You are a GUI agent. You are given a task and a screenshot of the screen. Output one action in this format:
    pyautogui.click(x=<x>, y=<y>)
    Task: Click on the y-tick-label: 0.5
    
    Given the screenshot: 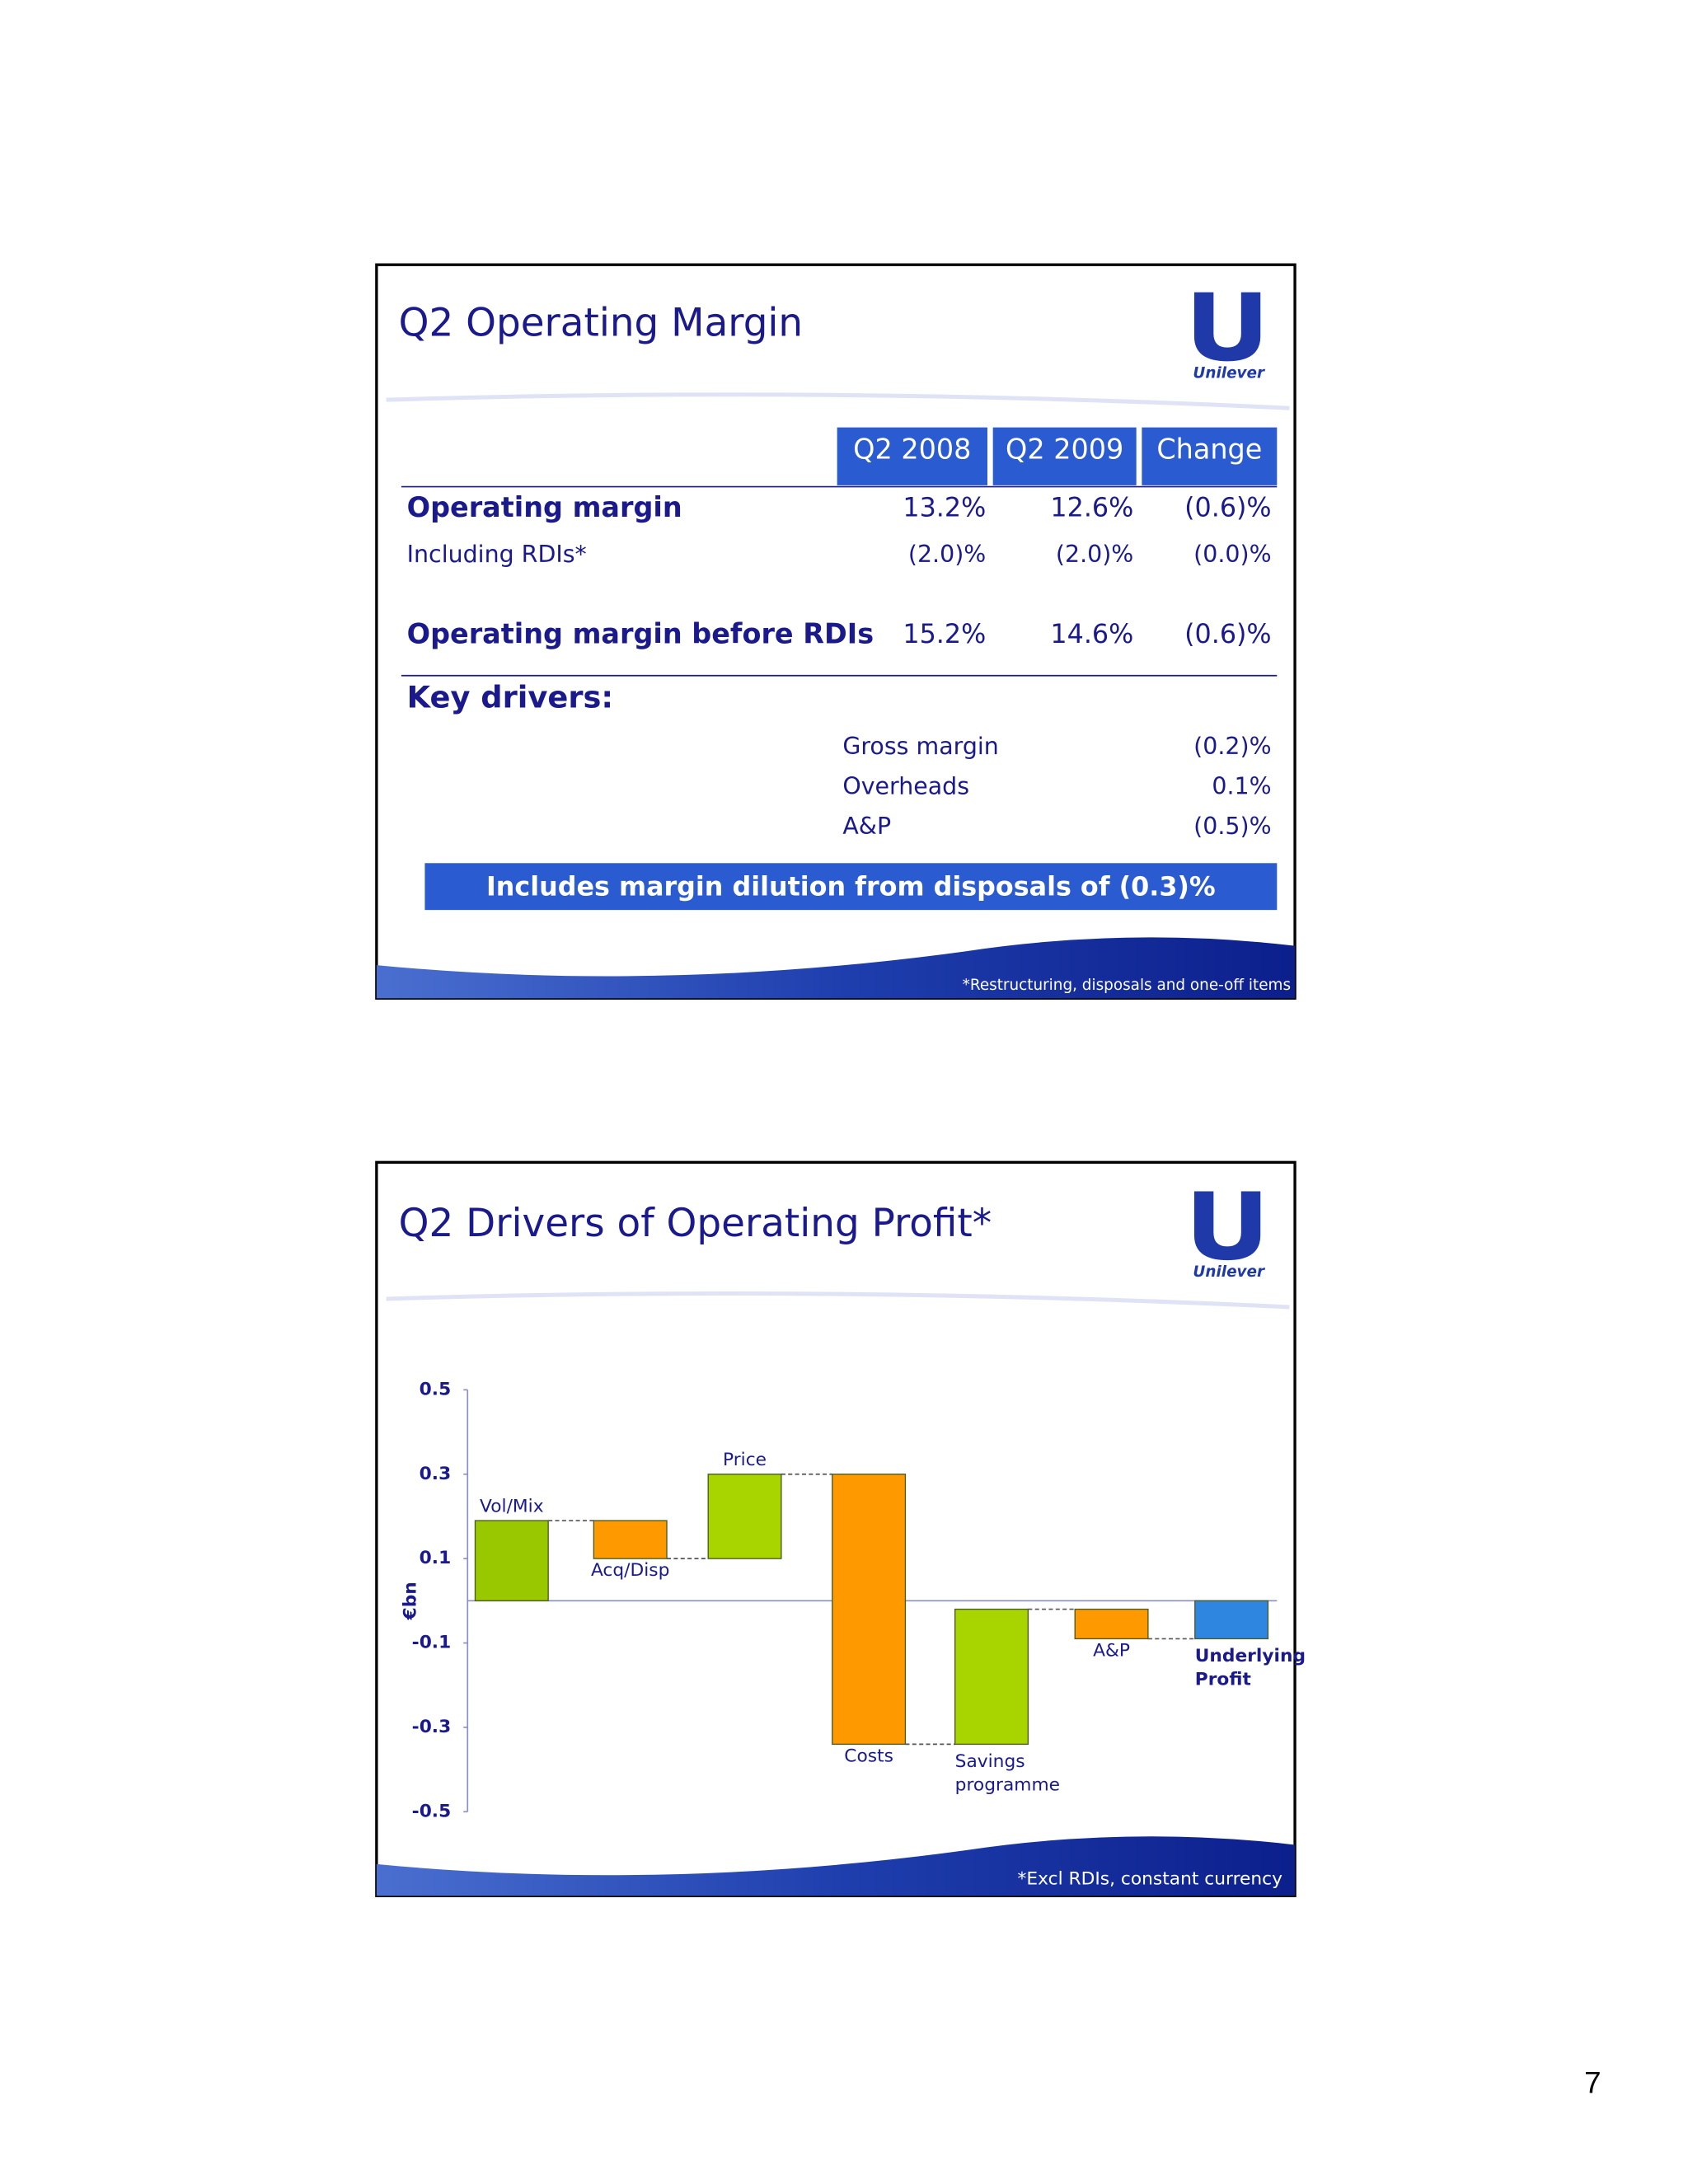 What is the action you would take?
    pyautogui.click(x=436, y=1389)
    